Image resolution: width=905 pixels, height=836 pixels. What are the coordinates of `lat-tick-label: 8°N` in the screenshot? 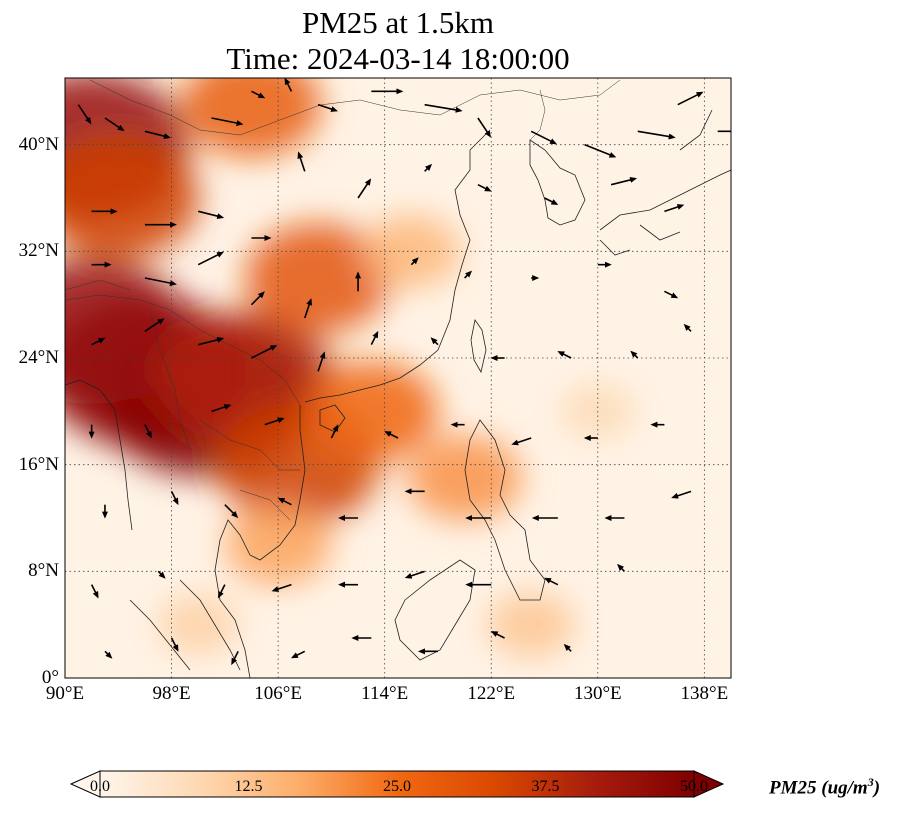 It's located at (43, 571).